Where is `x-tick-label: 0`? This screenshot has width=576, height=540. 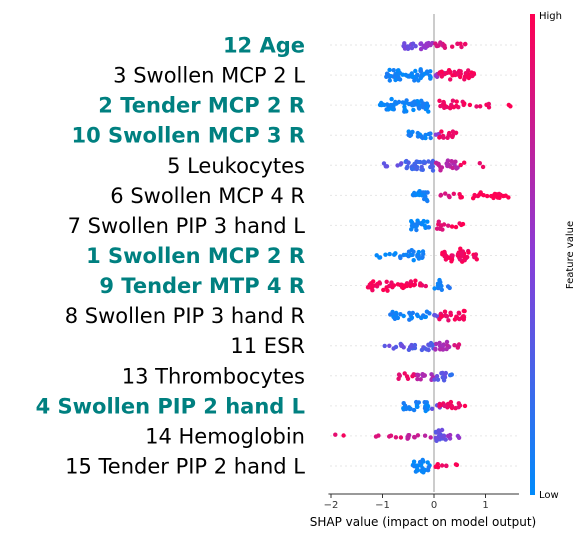
x-tick-label: 0 is located at coordinates (434, 505).